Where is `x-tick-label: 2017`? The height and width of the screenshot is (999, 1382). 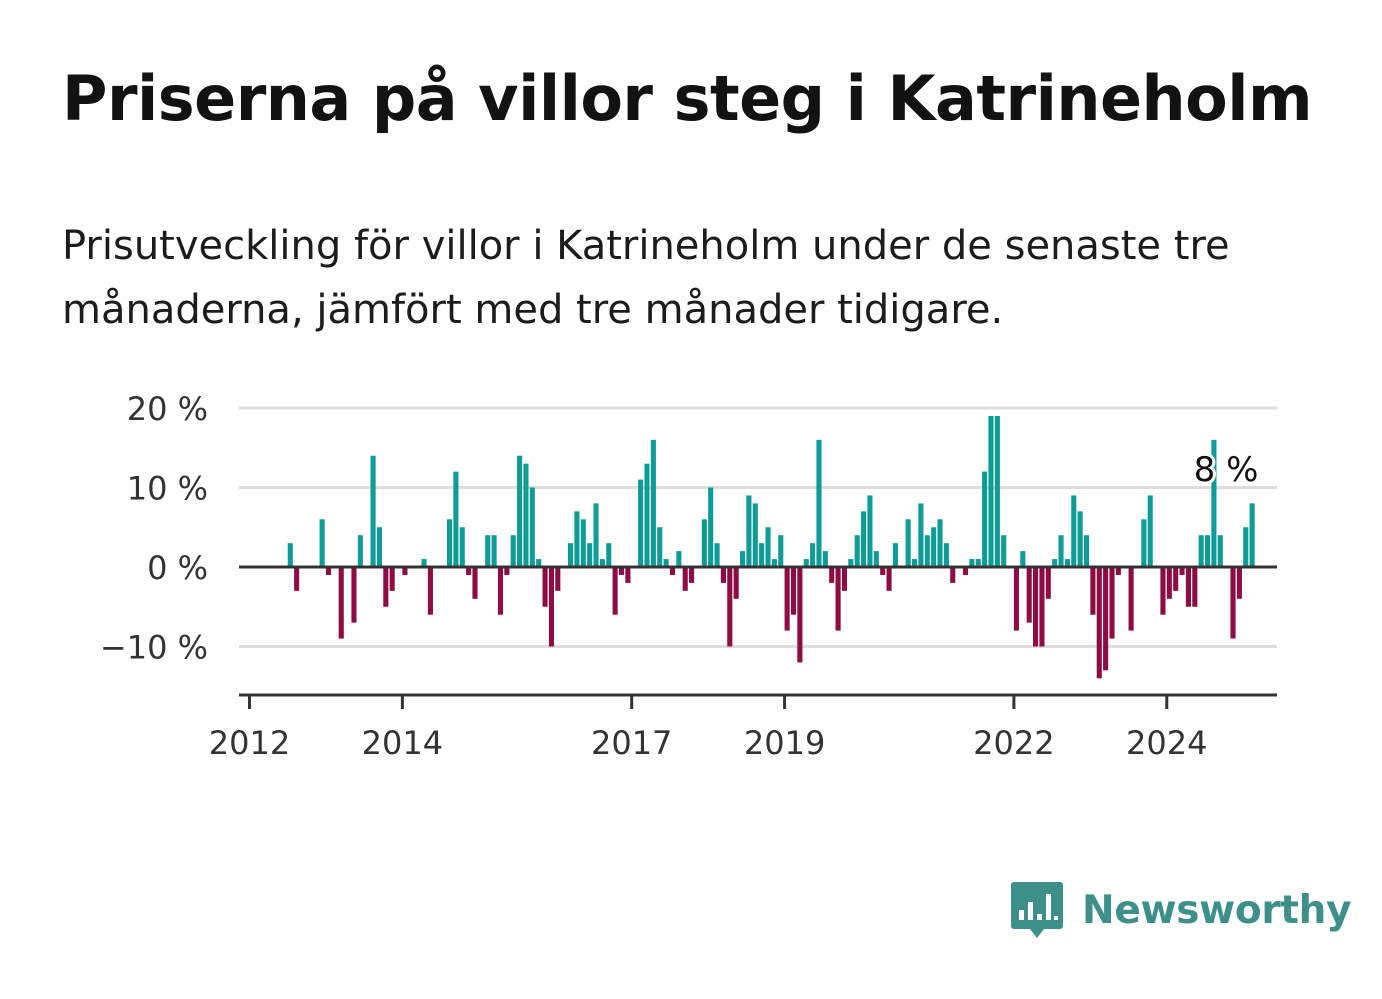
x-tick-label: 2017 is located at coordinates (631, 743).